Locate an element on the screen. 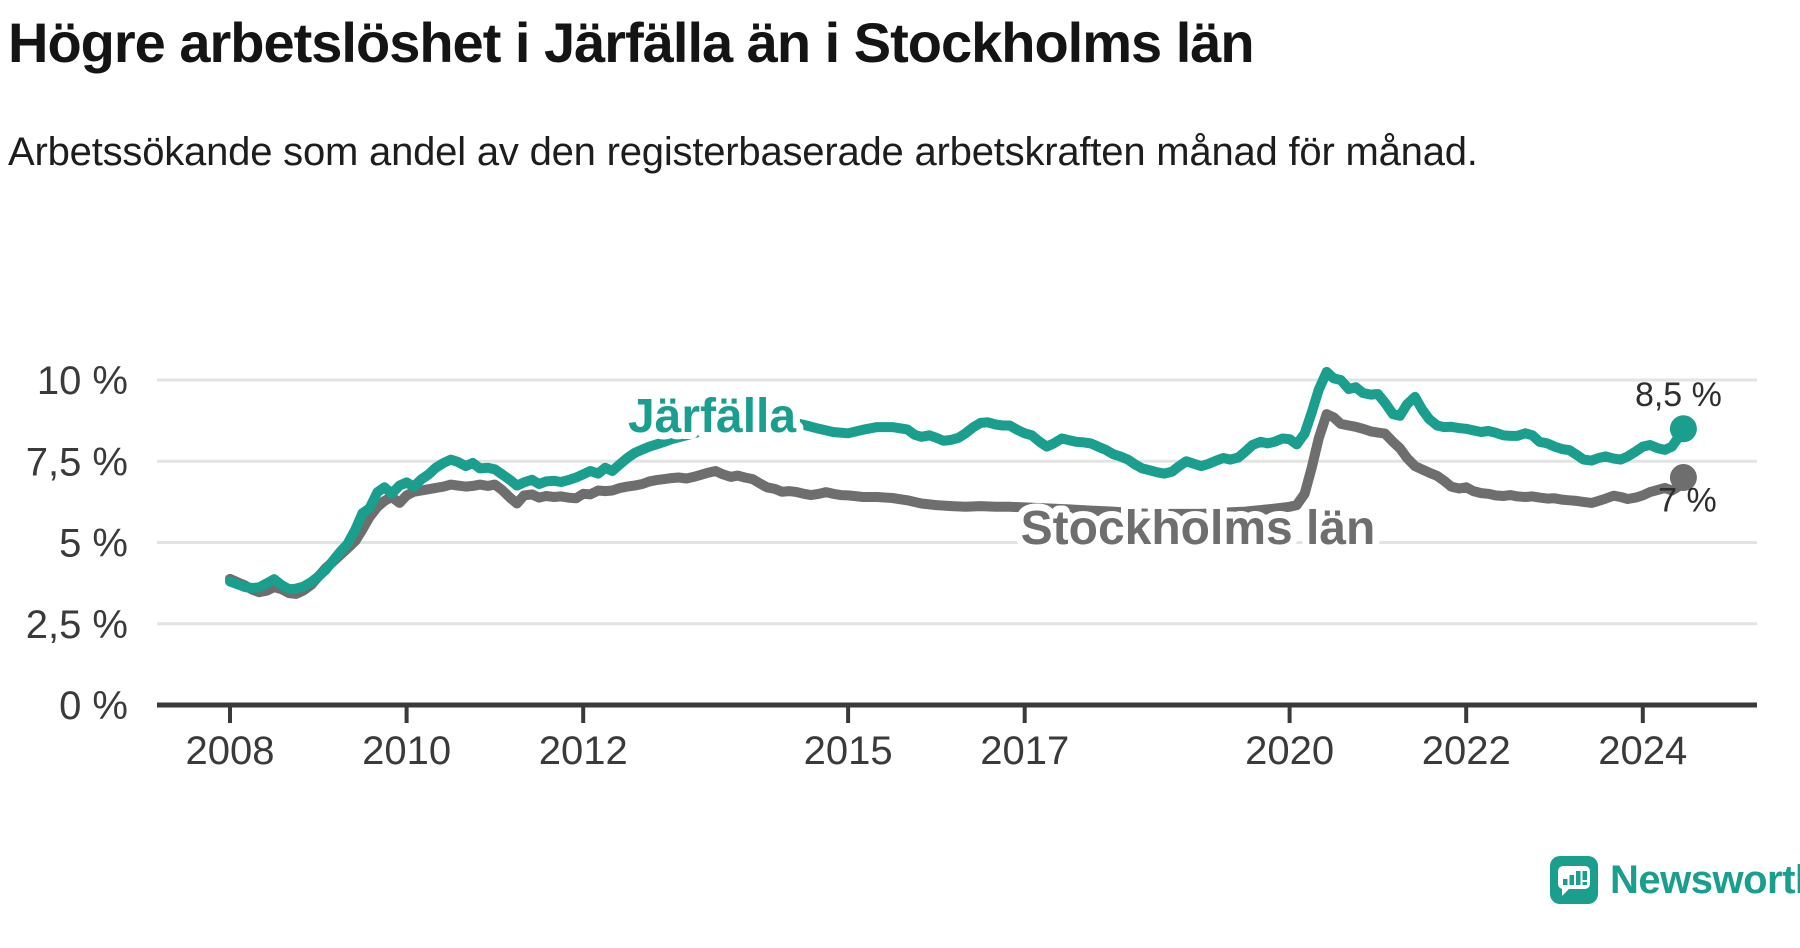 The height and width of the screenshot is (948, 1800). x-tick-label: 2022 is located at coordinates (1466, 751).